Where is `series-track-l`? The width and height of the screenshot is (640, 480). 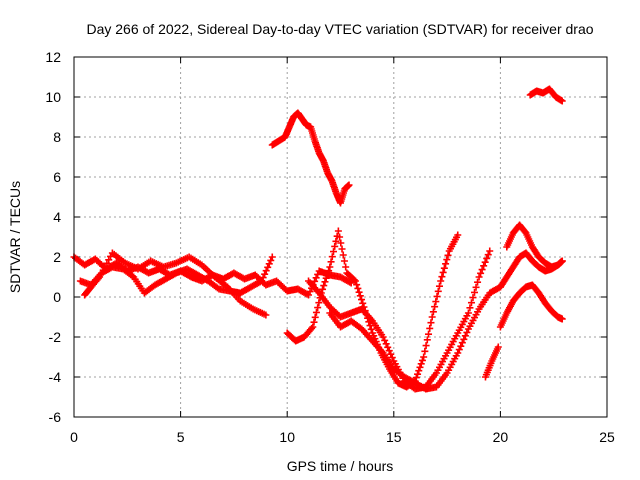
series-track-l is located at coordinates (546, 95).